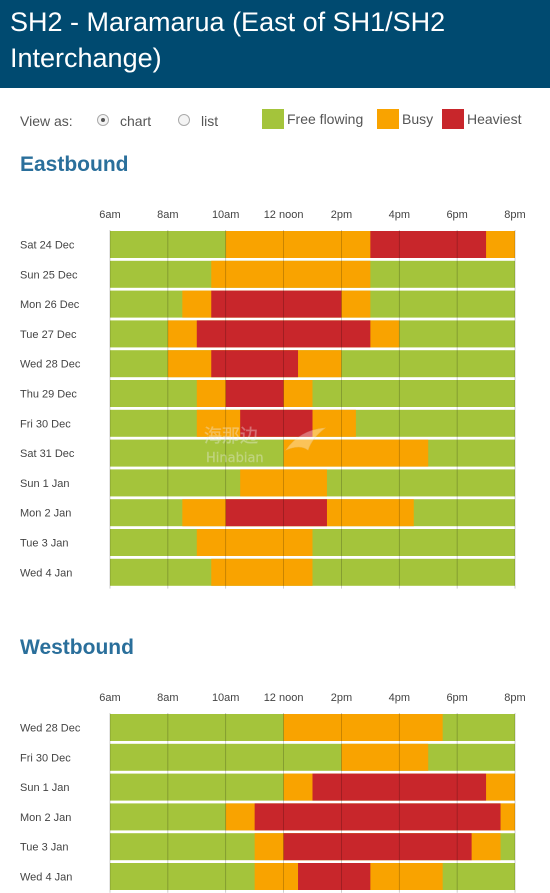 The image size is (550, 893). What do you see at coordinates (47, 246) in the screenshot?
I see `row-label: Sat 24 Dec` at bounding box center [47, 246].